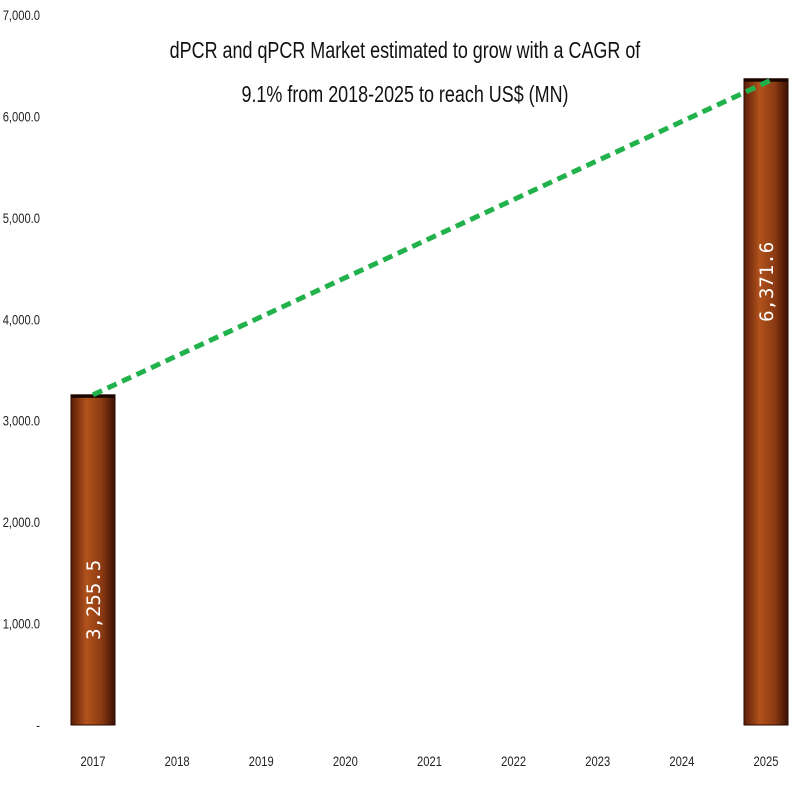 This screenshot has height=800, width=800. Describe the element at coordinates (261, 761) in the screenshot. I see `x-tick-label: 2019` at that location.